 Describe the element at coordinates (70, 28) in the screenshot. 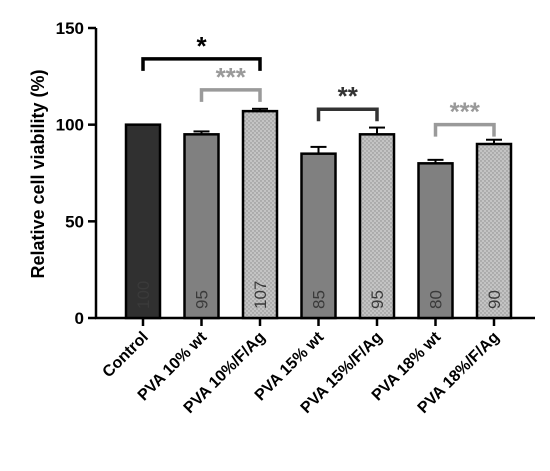

I see `y-tick-label: 150` at that location.